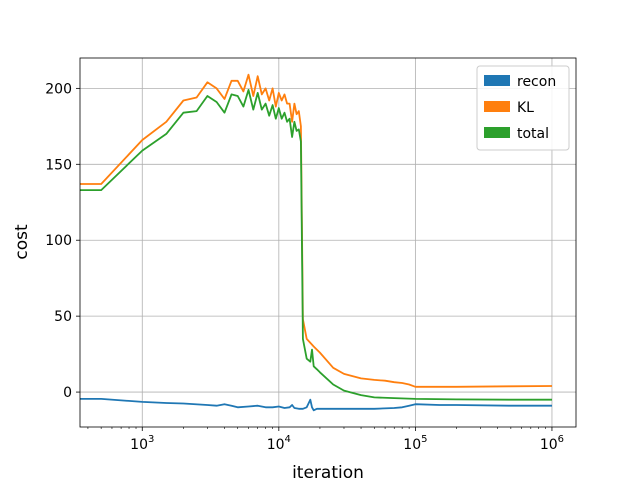 The image size is (640, 480). I want to click on x-axis-label: iteration, so click(328, 471).